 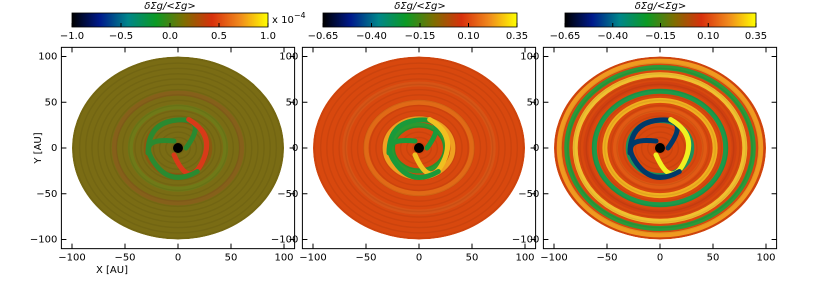 What do you see at coordinates (289, 19) in the screenshot?
I see `colorbar-scale: x 10−4` at bounding box center [289, 19].